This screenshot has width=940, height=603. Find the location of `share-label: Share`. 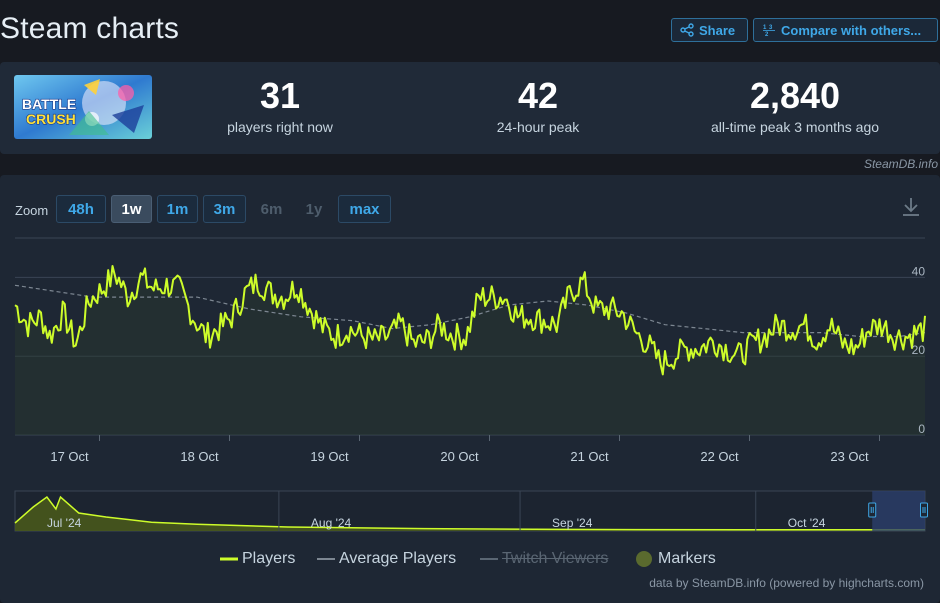

share-label: Share is located at coordinates (717, 30).